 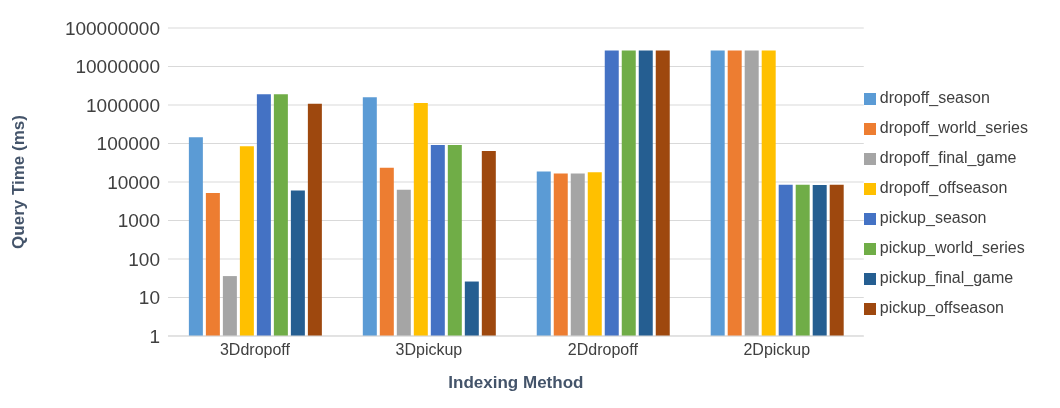 I want to click on y-tick-label: 100, so click(x=144, y=259).